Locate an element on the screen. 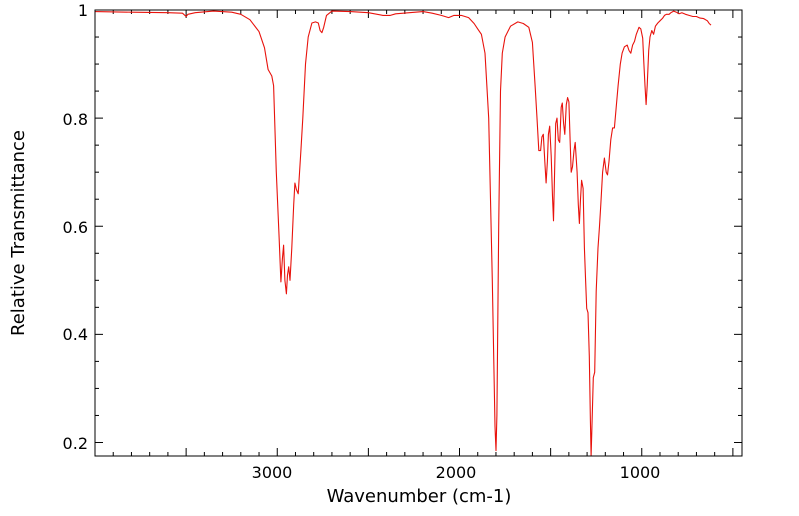  y-tick-label-0.6: 0.6 is located at coordinates (75, 227).